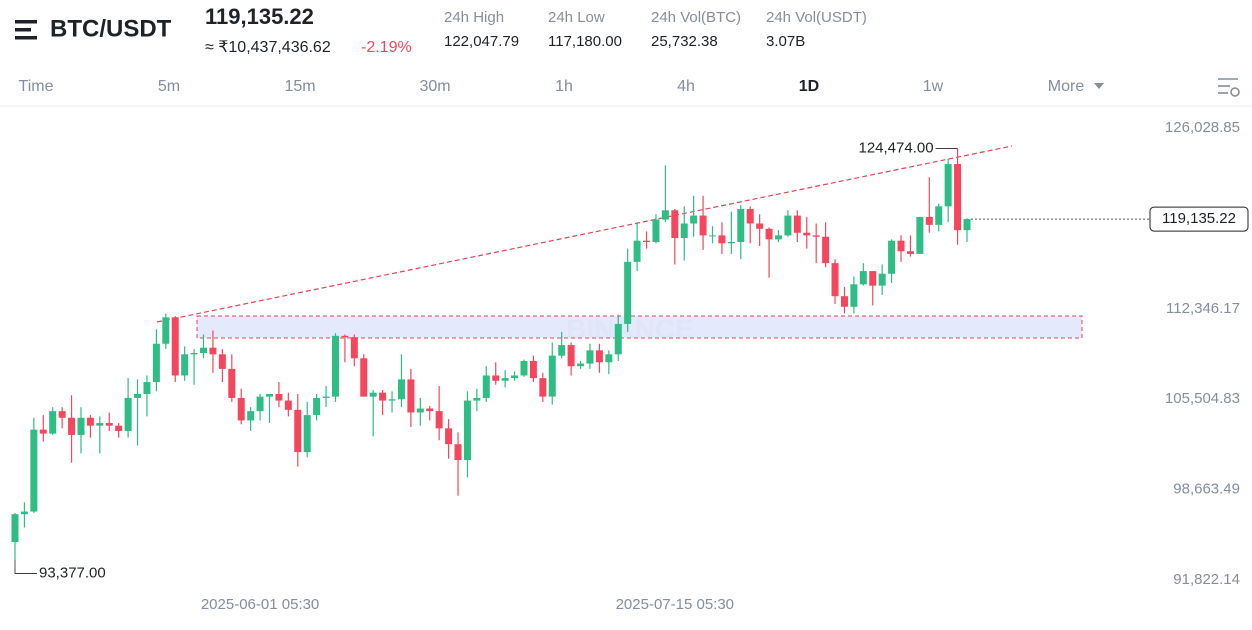 Image resolution: width=1252 pixels, height=630 pixels. I want to click on tab: 5m, so click(169, 86).